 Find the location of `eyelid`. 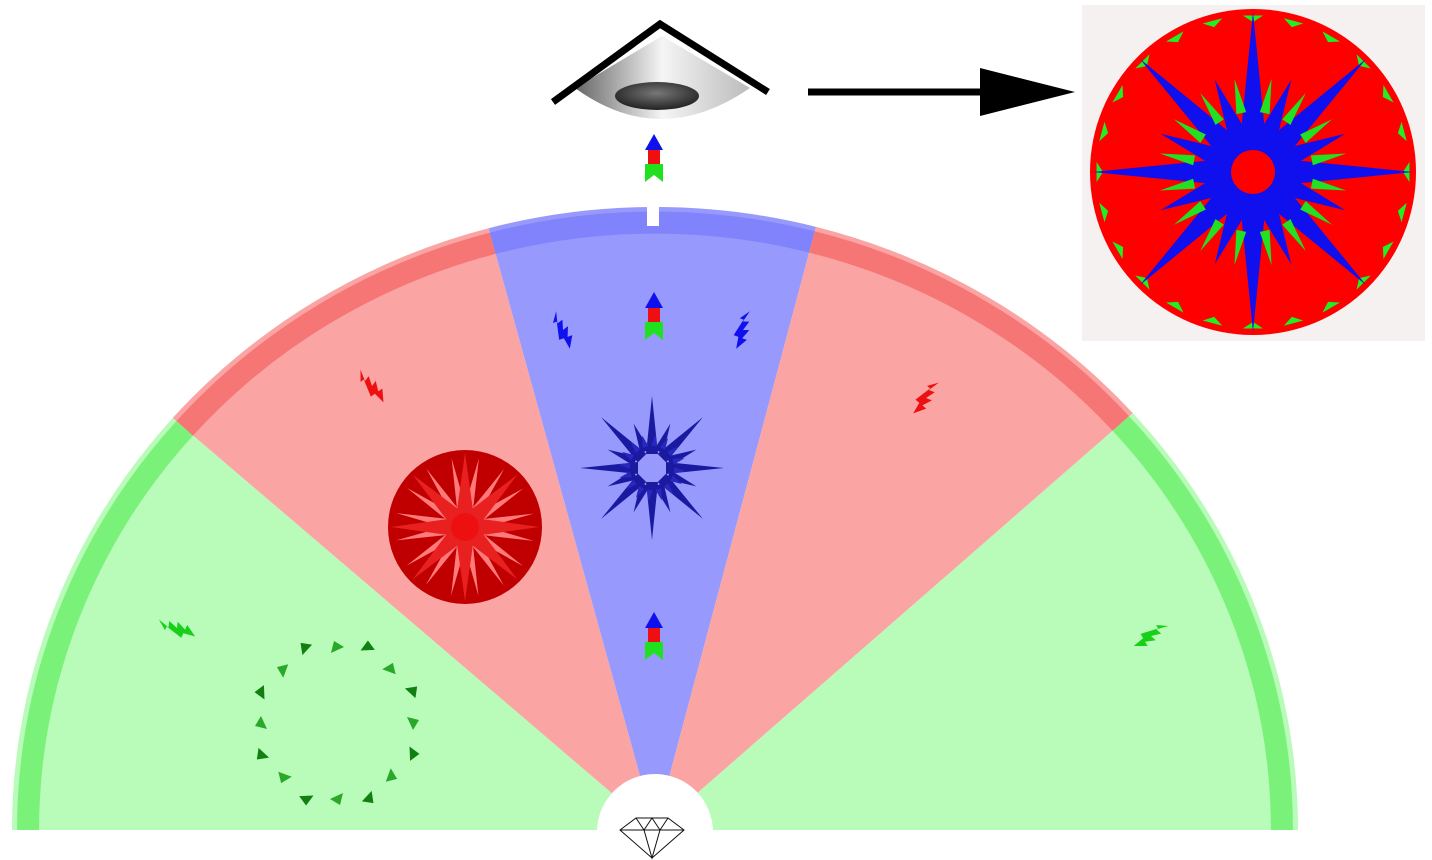

eyelid is located at coordinates (660, 62).